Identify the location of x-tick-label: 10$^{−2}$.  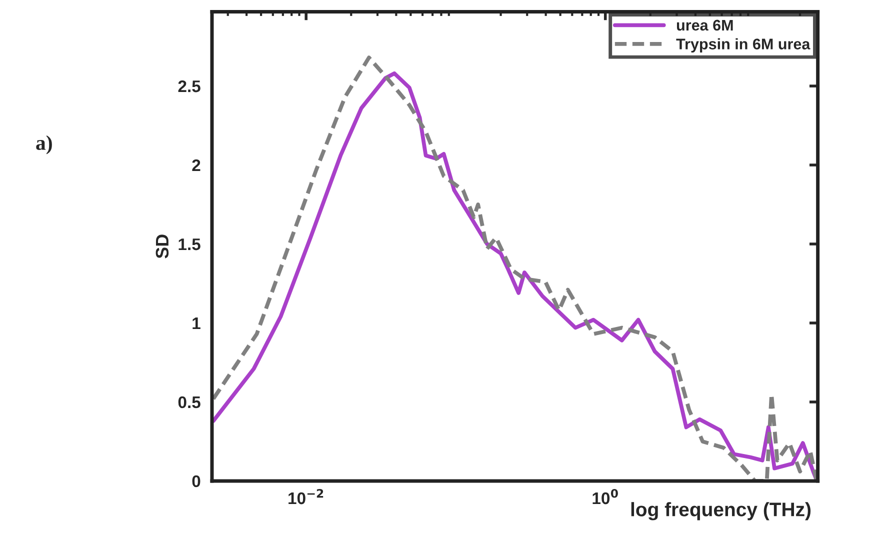
(306, 496).